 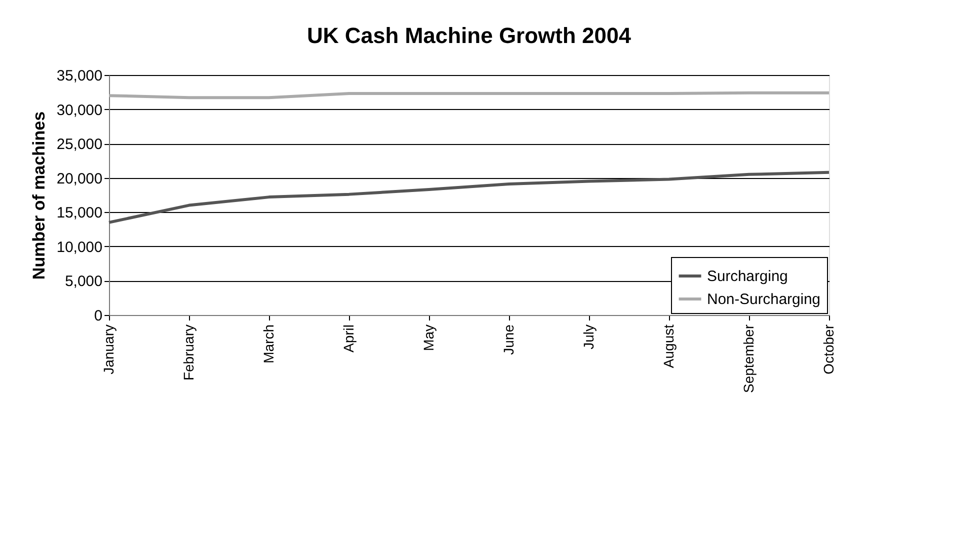 I want to click on x-tick-label: January, so click(x=108, y=349).